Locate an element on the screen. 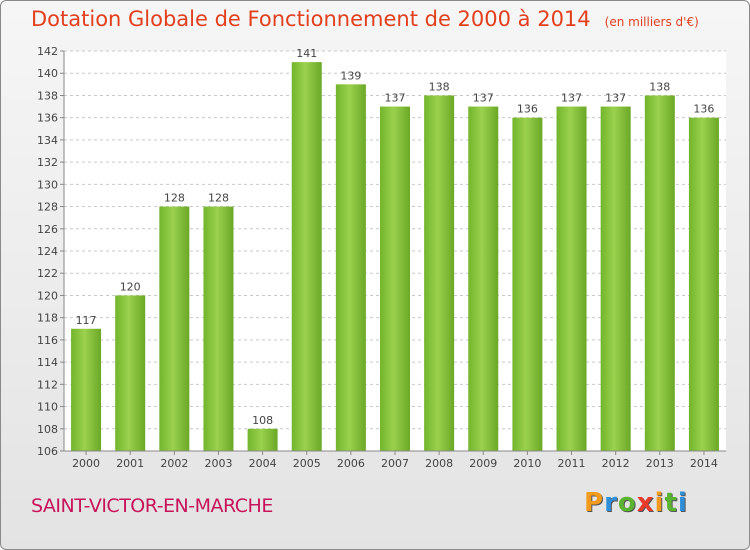 This screenshot has height=550, width=750. y-tick-label: 142 is located at coordinates (47, 51).